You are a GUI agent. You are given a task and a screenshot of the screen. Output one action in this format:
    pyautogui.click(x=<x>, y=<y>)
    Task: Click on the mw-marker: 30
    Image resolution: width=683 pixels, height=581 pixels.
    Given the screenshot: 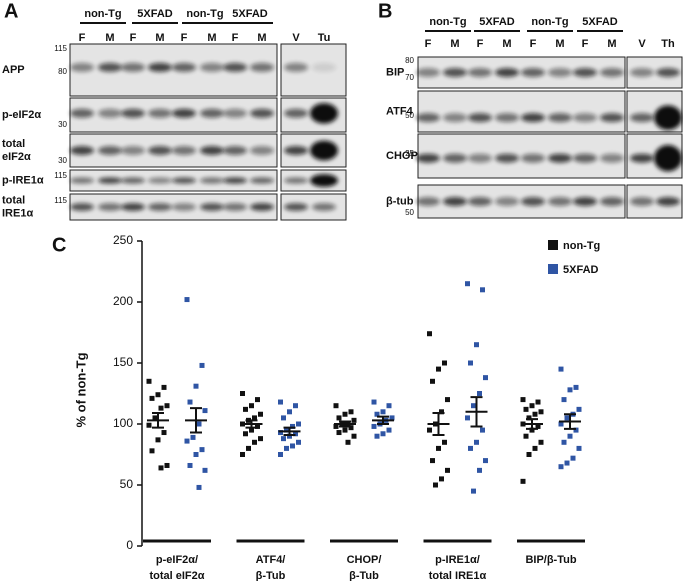 What is the action you would take?
    pyautogui.click(x=62, y=160)
    